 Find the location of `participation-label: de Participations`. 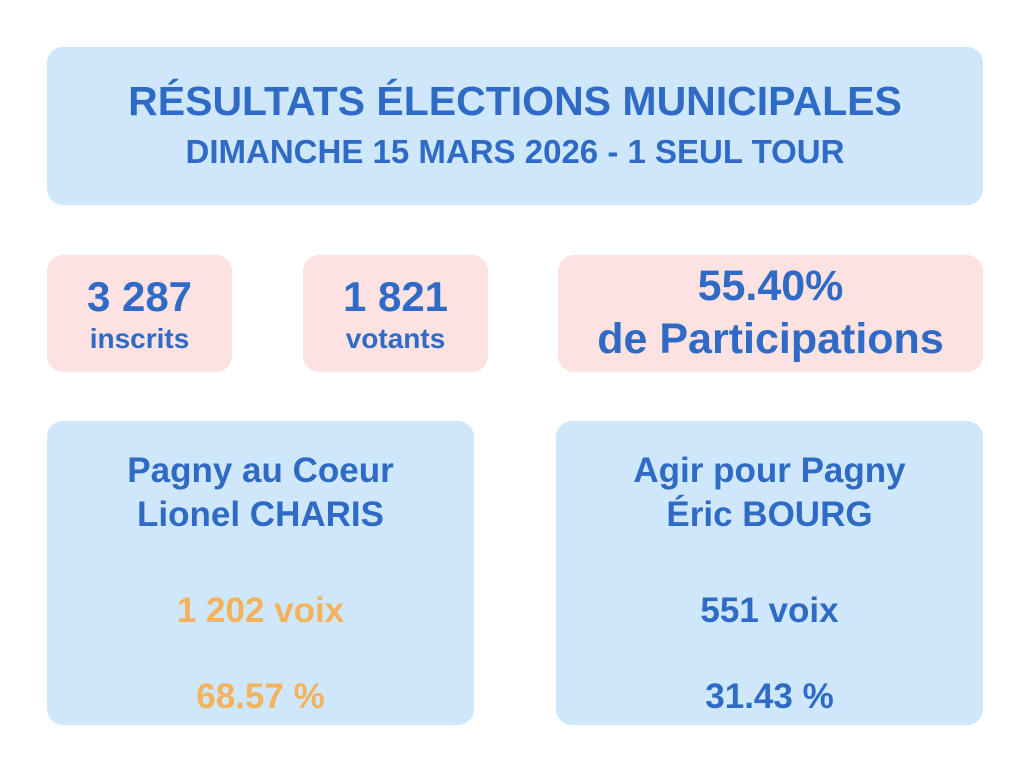

participation-label: de Participations is located at coordinates (770, 338).